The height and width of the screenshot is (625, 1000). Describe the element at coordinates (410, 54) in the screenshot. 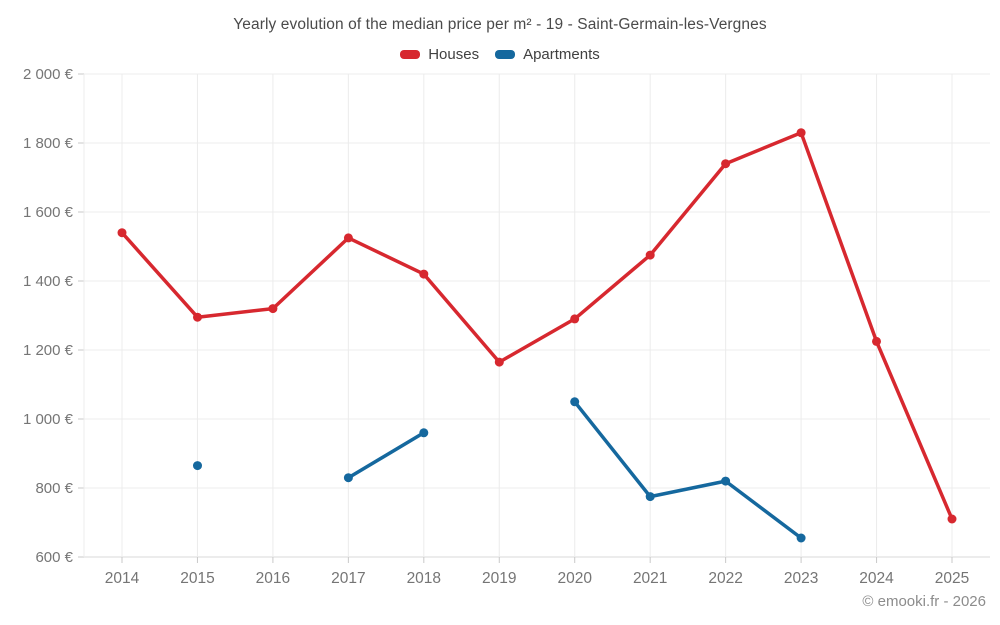

I see `houses-series-swatch-icon` at that location.